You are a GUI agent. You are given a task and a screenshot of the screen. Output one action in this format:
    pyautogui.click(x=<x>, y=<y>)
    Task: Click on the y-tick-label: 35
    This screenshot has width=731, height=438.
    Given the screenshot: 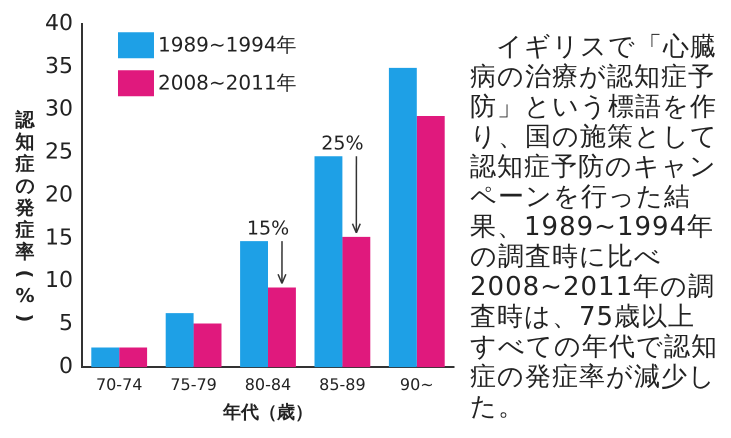 What is the action you would take?
    pyautogui.click(x=58, y=66)
    